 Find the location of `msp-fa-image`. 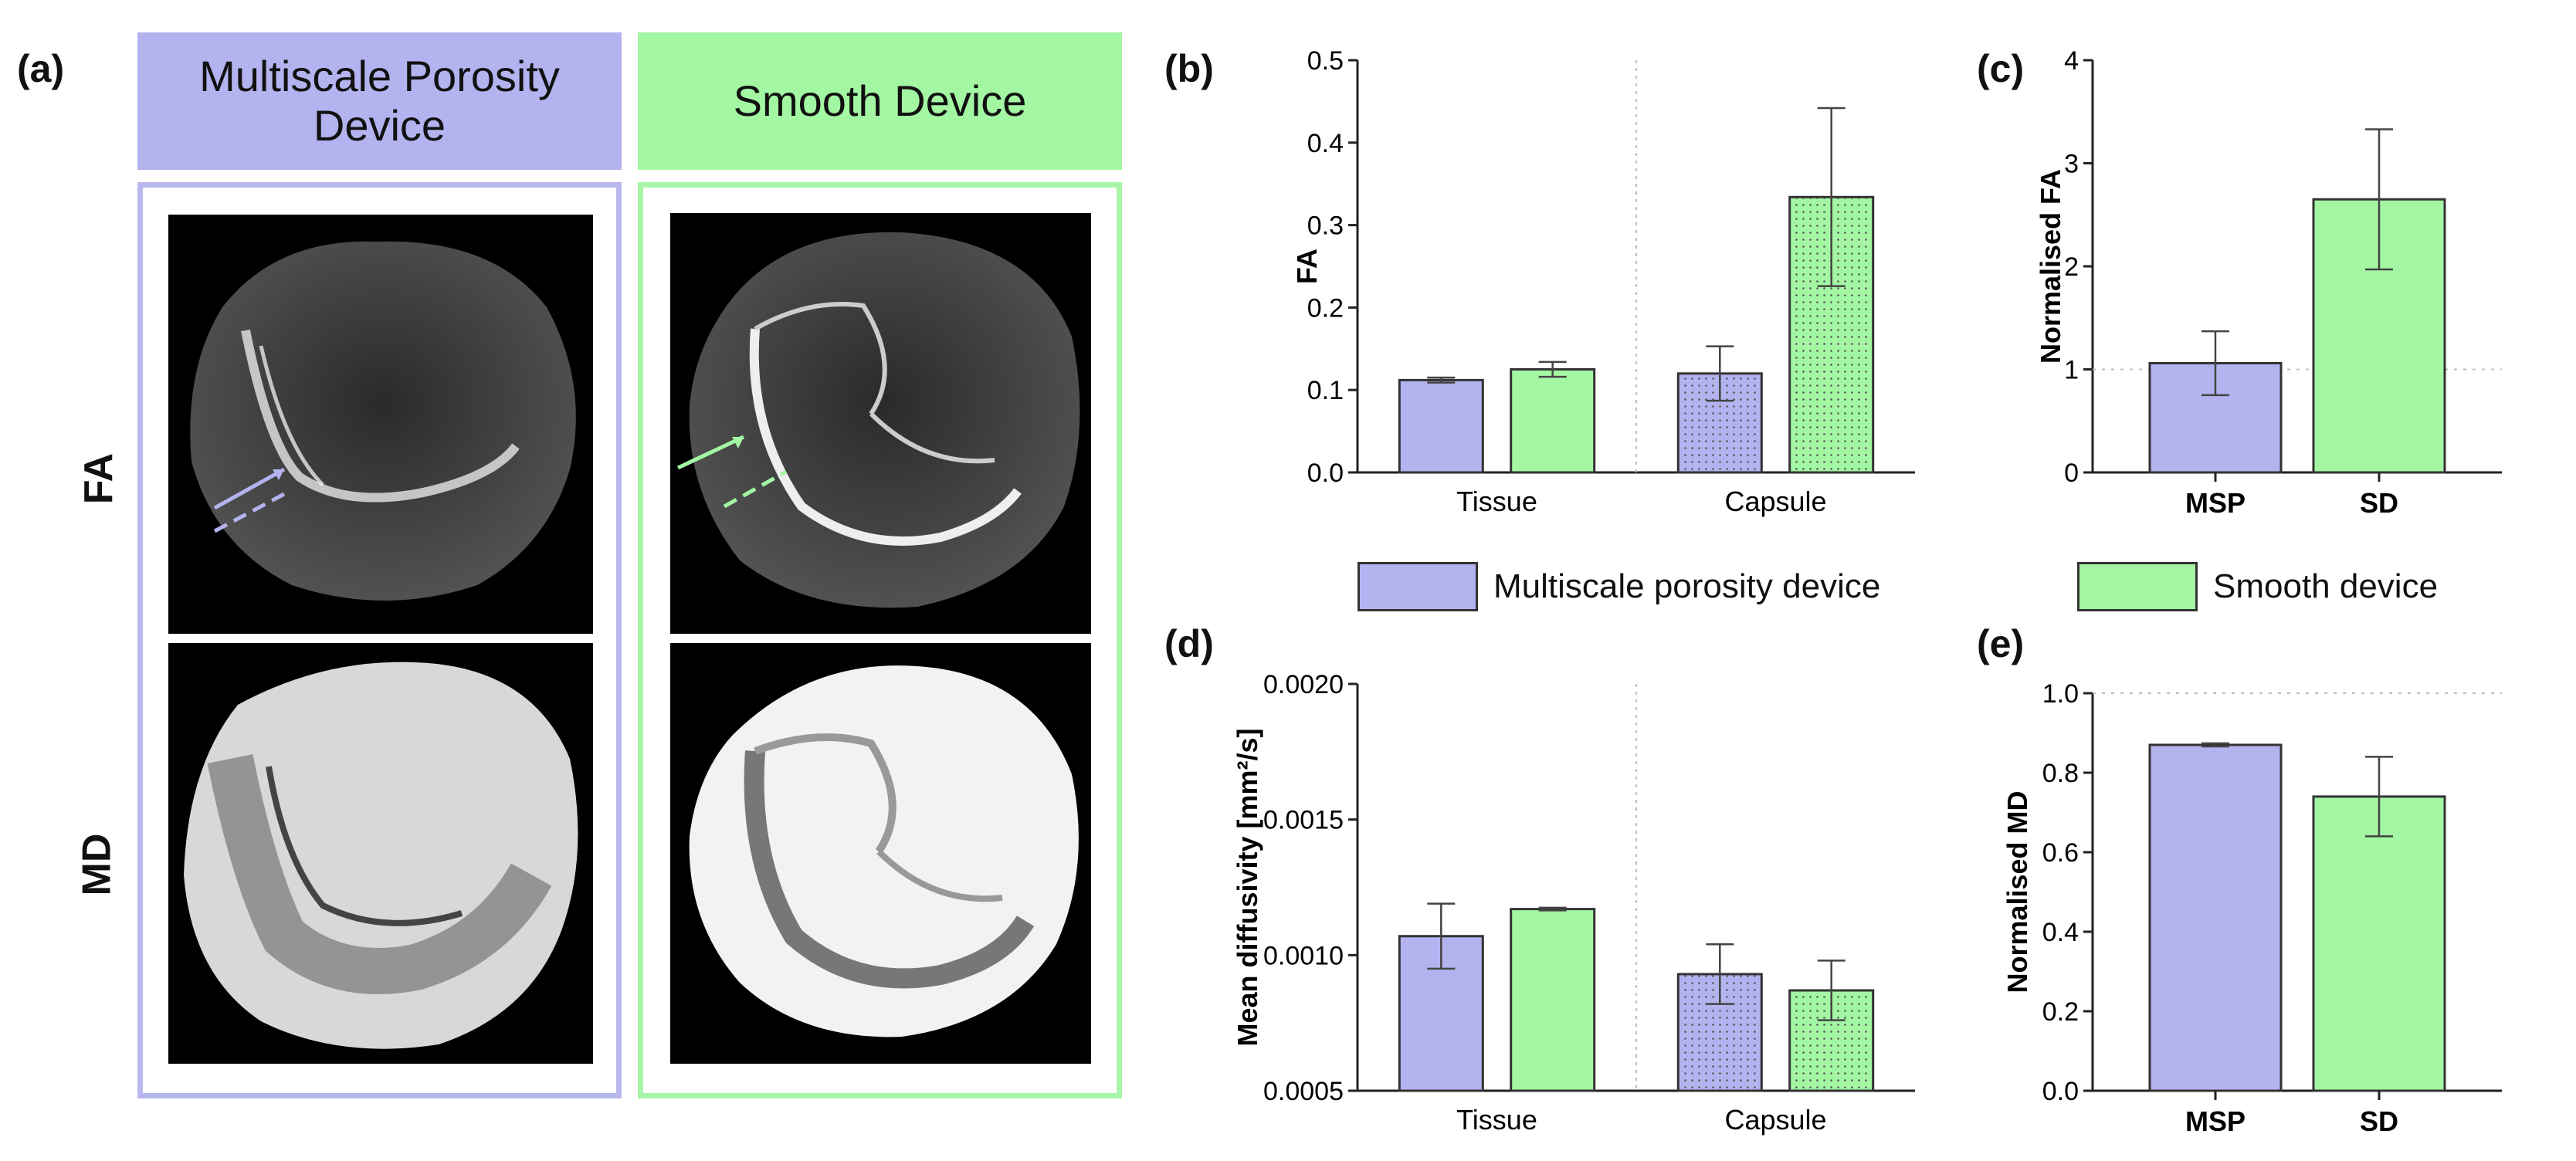

msp-fa-image is located at coordinates (380, 424).